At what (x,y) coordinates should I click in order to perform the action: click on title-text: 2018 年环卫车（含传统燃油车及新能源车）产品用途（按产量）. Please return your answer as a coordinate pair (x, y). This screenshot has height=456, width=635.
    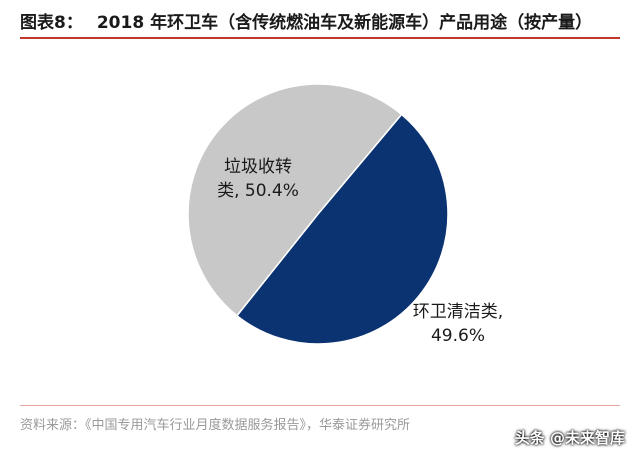
    Looking at the image, I should click on (344, 23).